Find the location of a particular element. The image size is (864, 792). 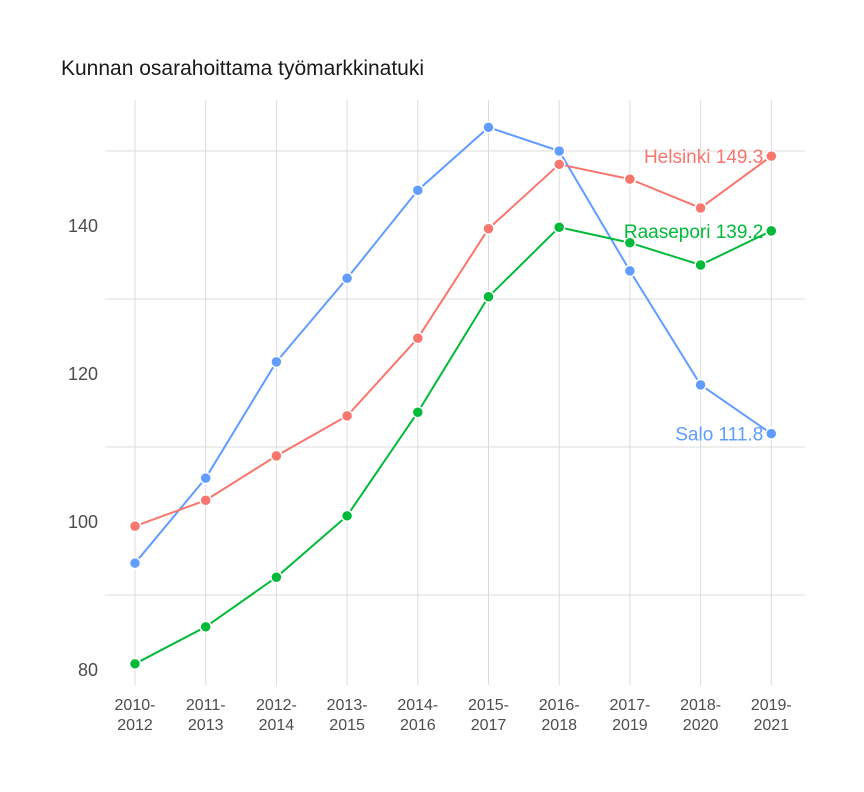

y-tick-label: 80 is located at coordinates (88, 670).